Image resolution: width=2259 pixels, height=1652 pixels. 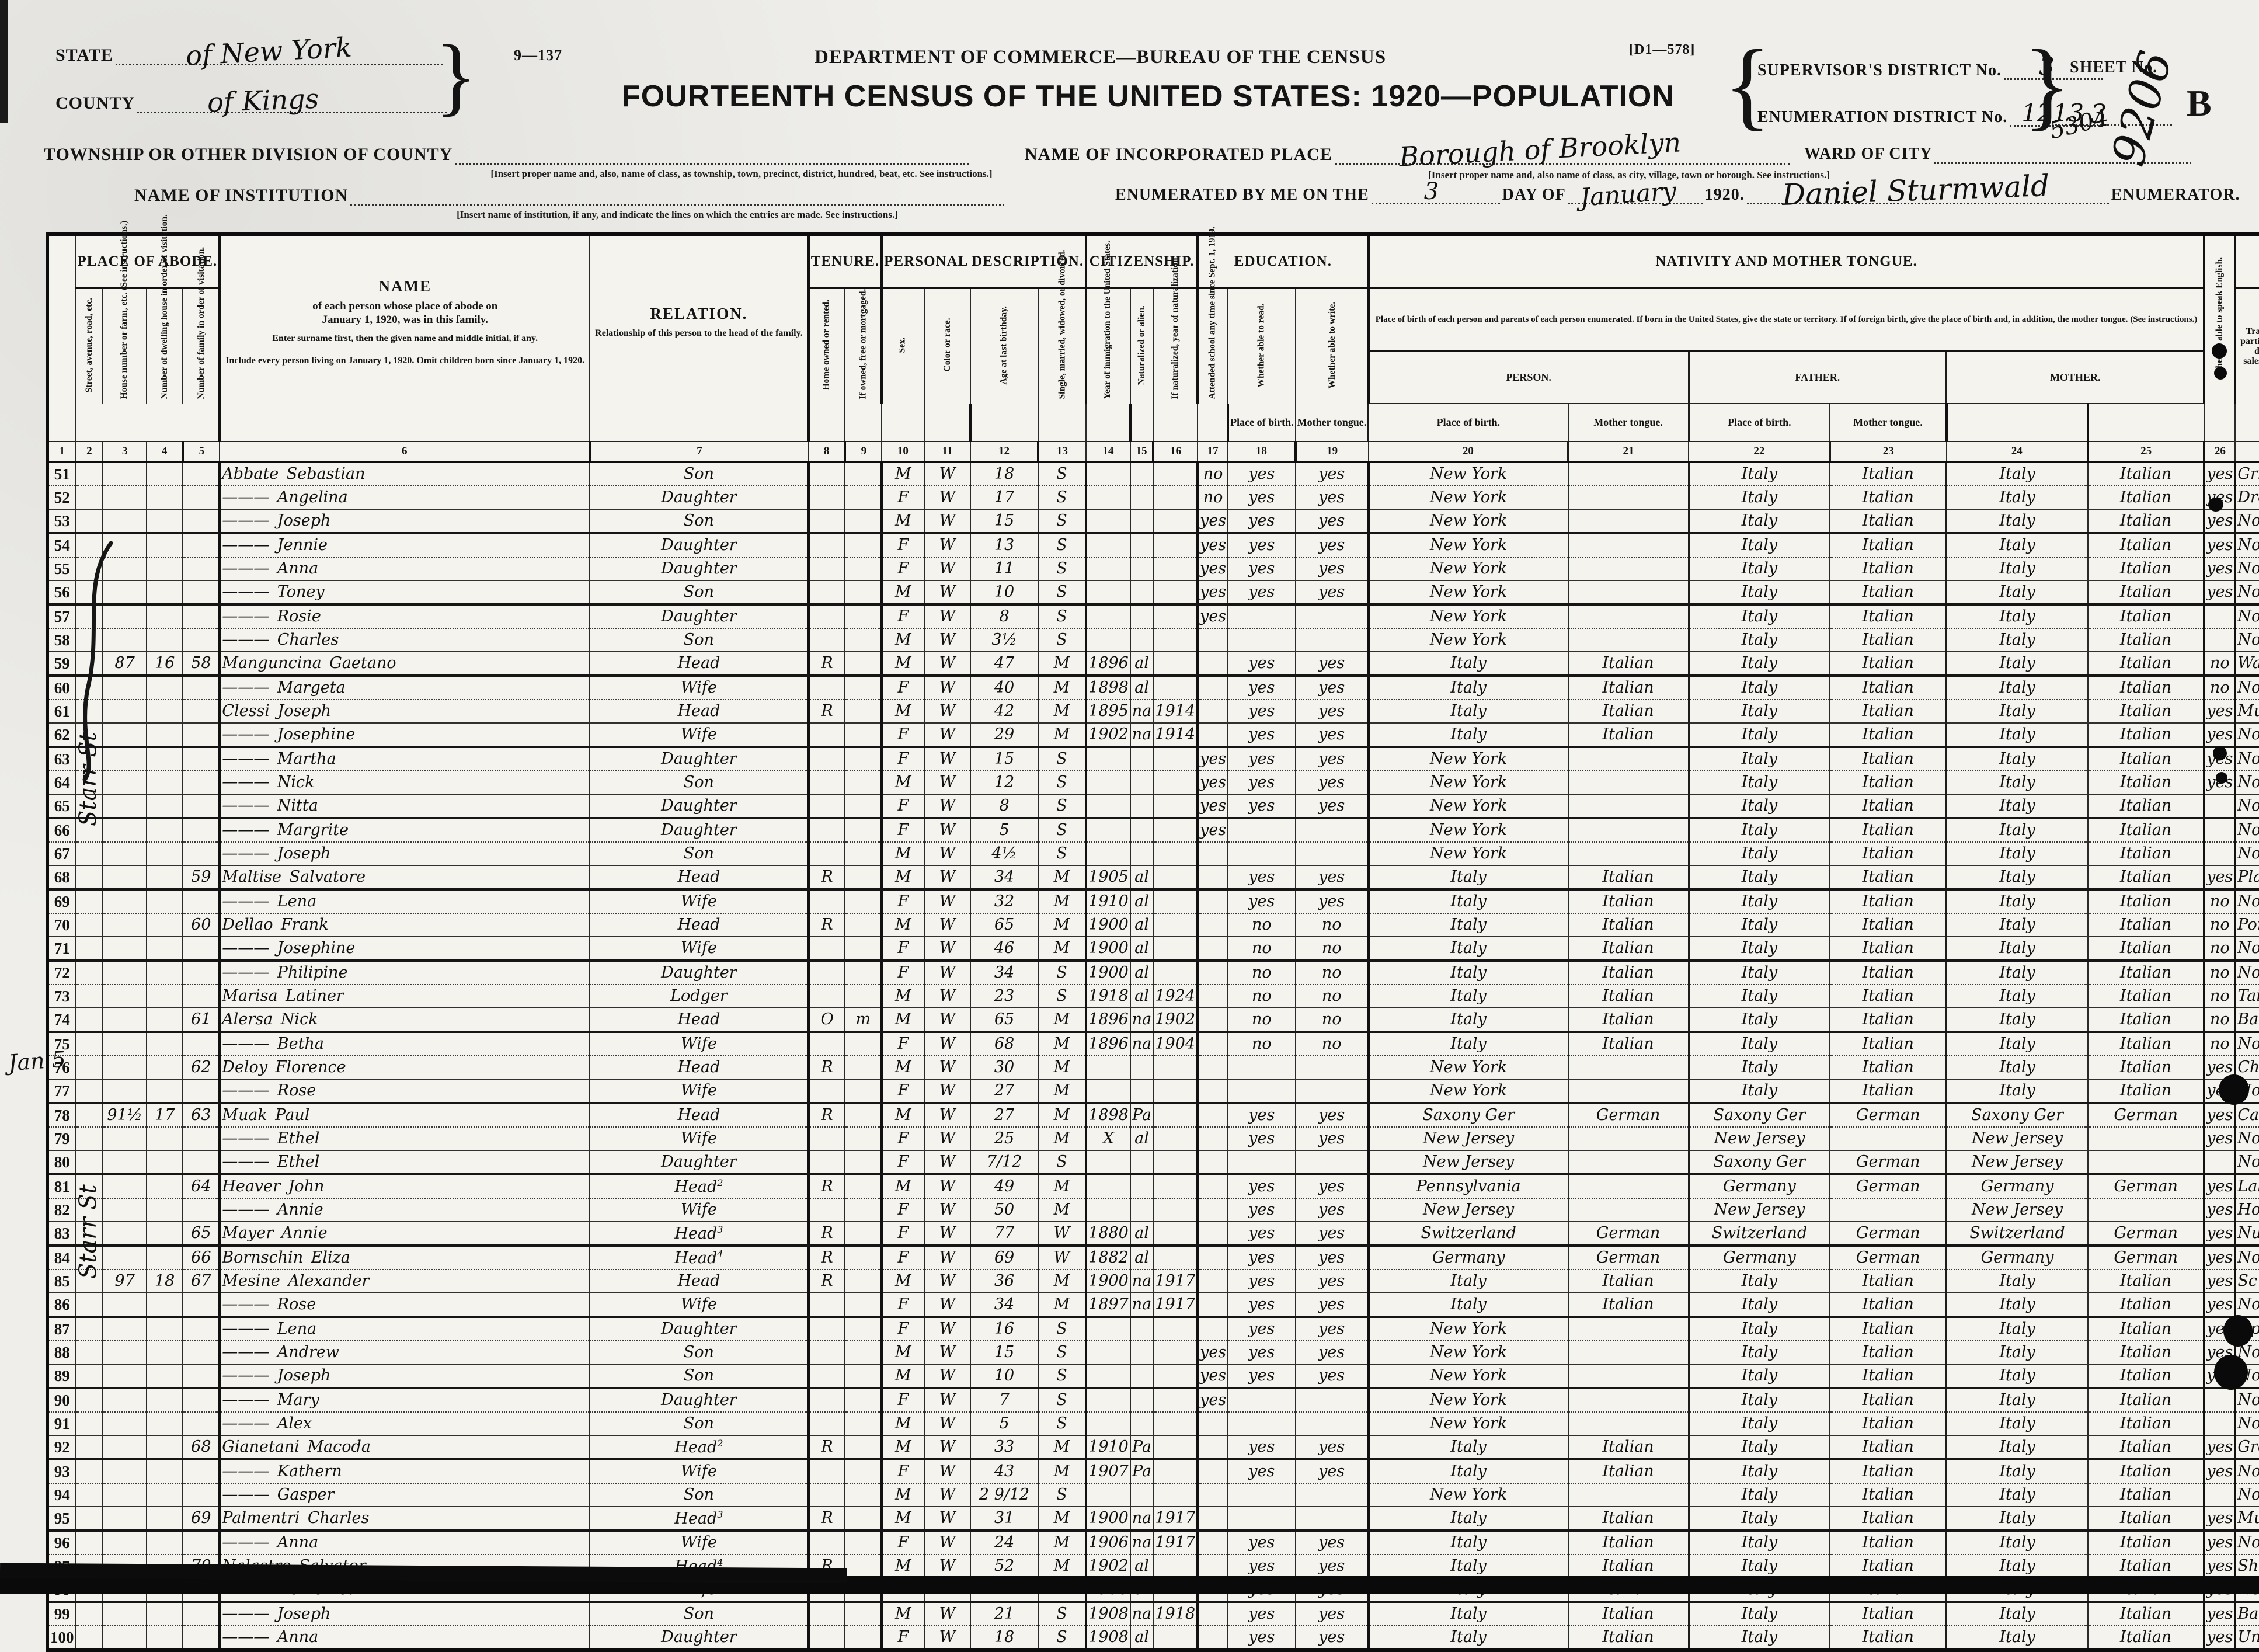 I want to click on cell-mb-56: Italy, so click(x=2016, y=593).